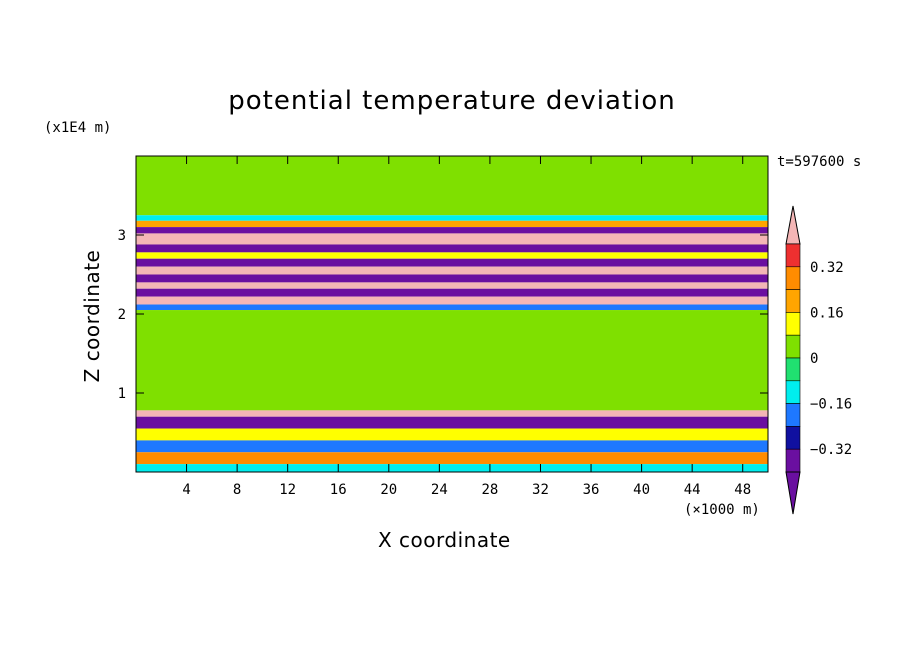 This screenshot has width=904, height=654. What do you see at coordinates (388, 490) in the screenshot?
I see `x-tick-label-4: 20` at bounding box center [388, 490].